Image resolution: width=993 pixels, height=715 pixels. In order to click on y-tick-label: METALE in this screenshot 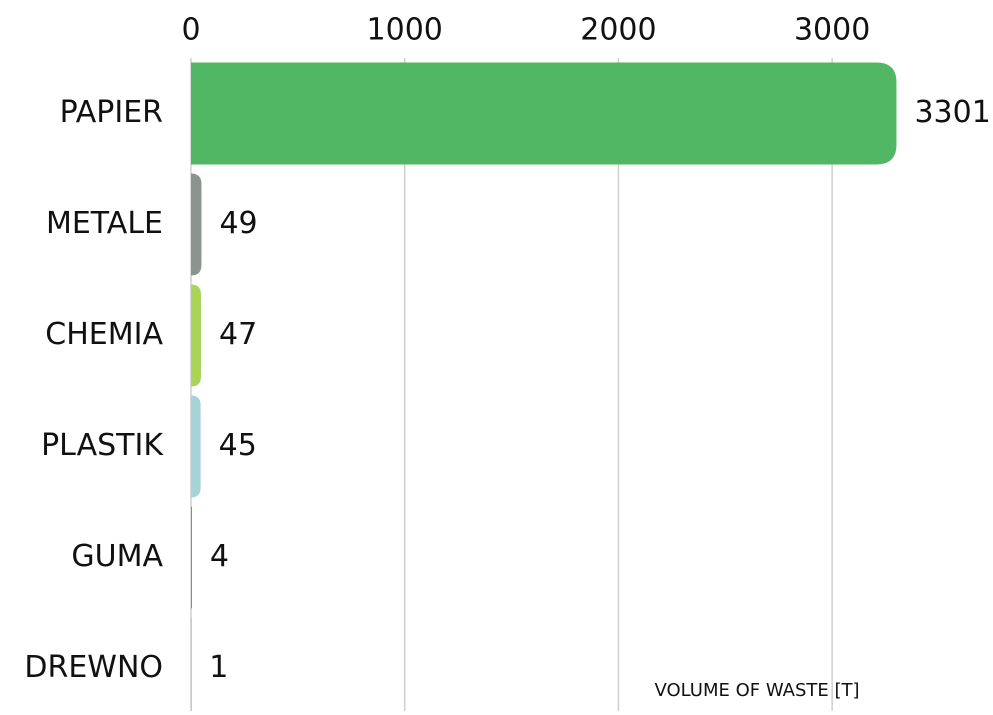, I will do `click(104, 223)`.